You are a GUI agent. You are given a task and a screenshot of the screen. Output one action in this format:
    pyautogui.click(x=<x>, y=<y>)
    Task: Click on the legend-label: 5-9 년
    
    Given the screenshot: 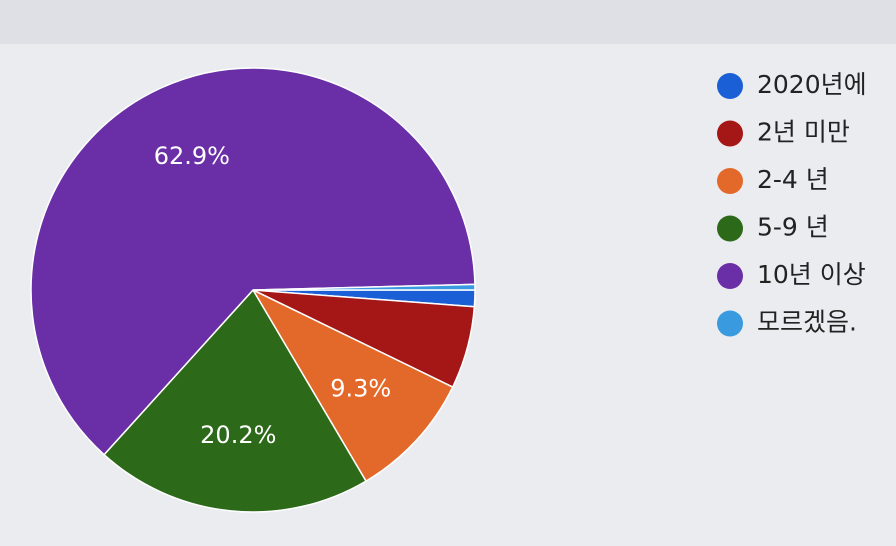 What is the action you would take?
    pyautogui.click(x=793, y=227)
    